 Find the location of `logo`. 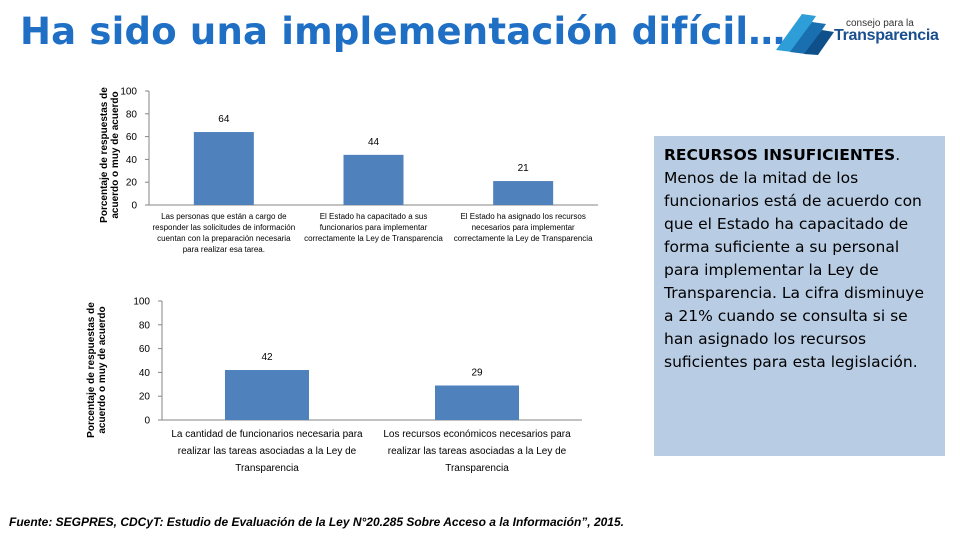

logo is located at coordinates (805, 34).